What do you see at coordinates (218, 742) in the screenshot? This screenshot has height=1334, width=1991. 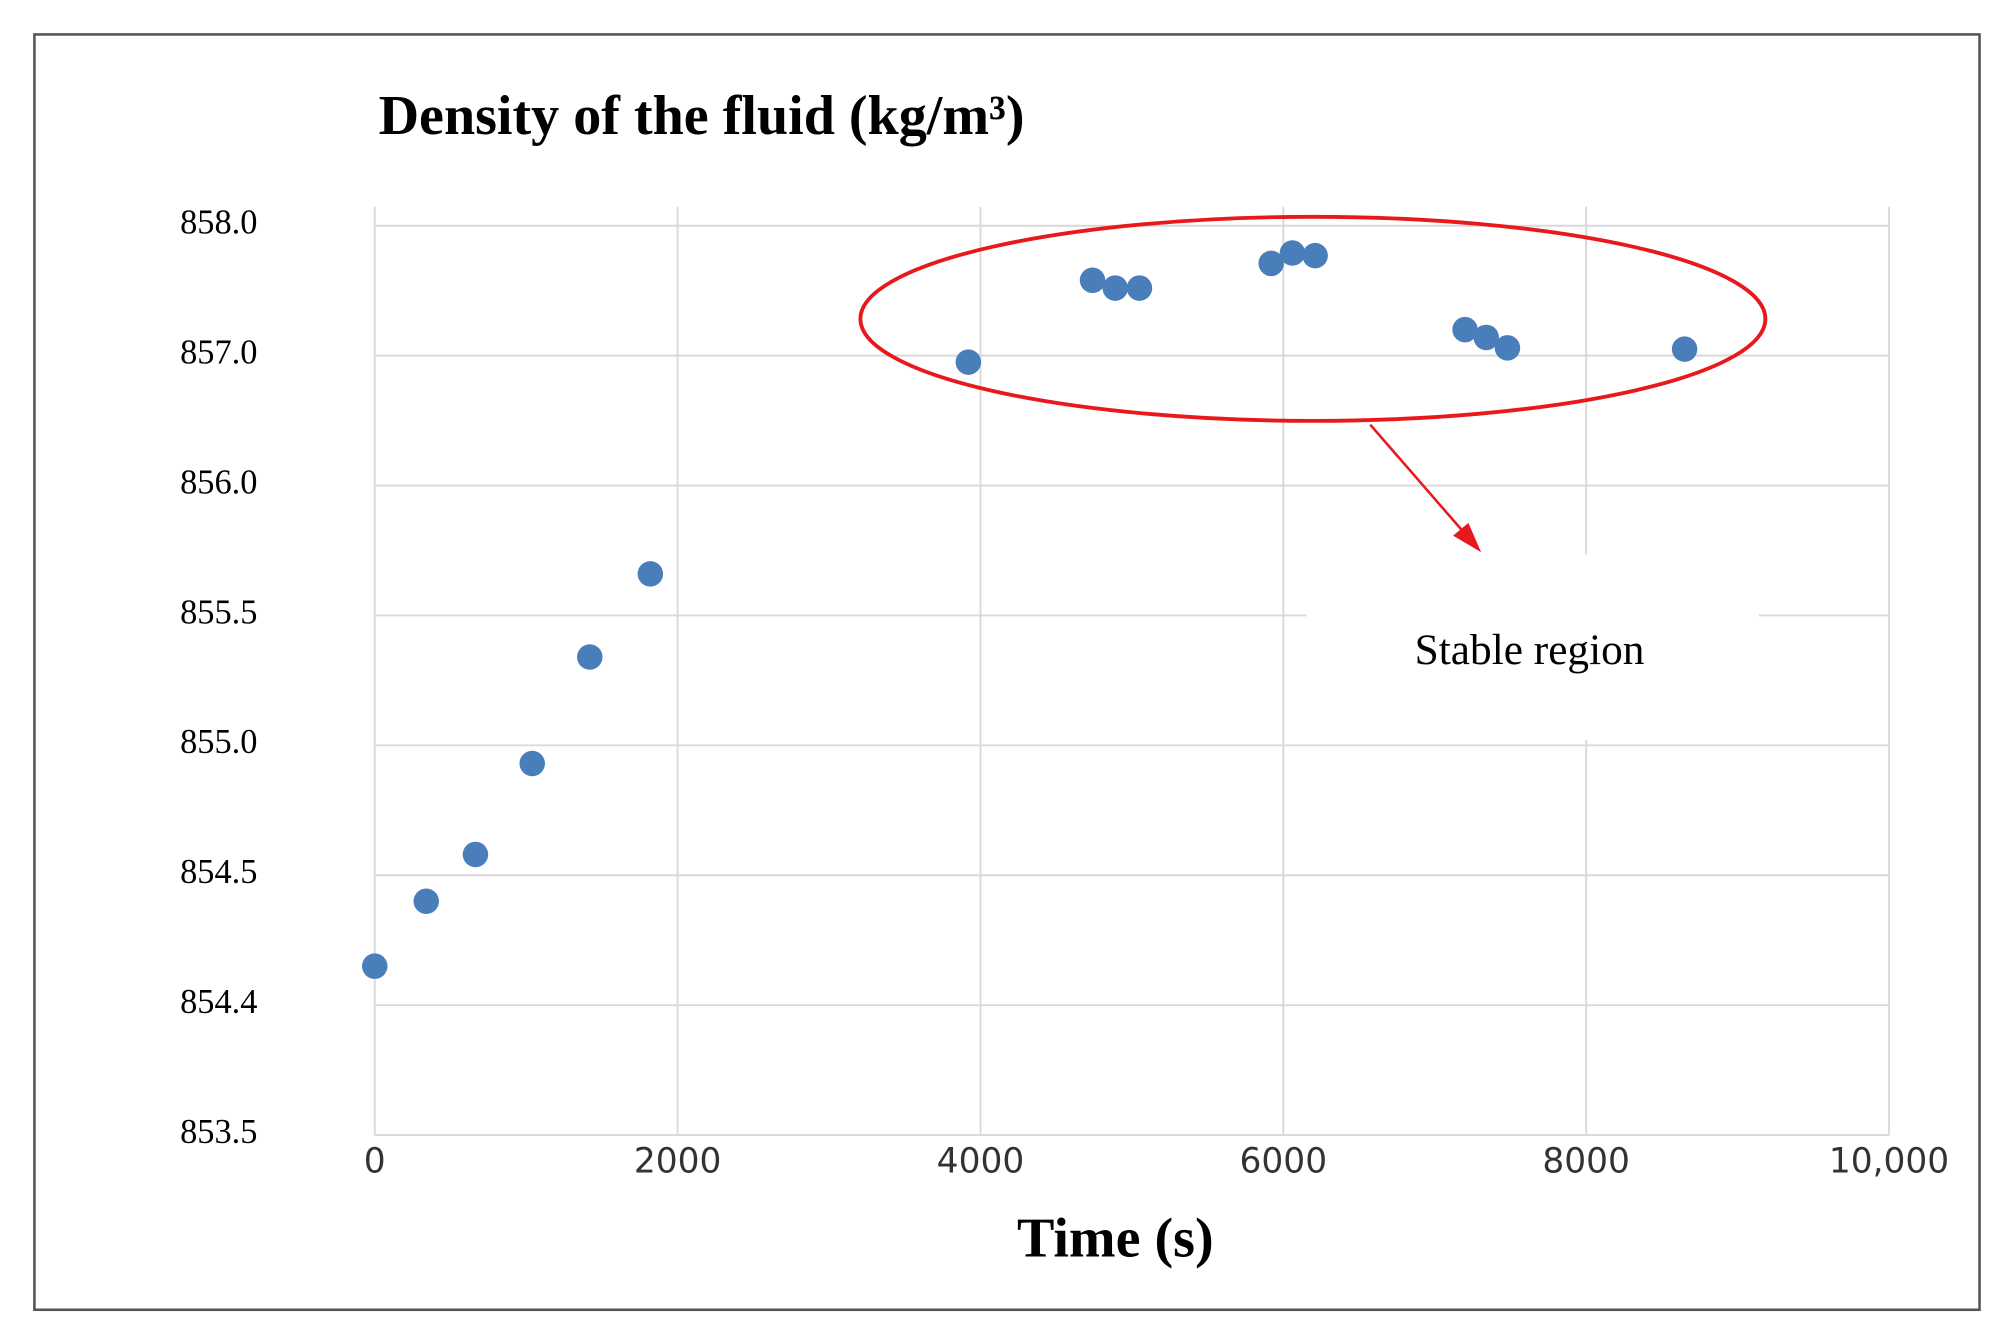 I see `y-tick-label: 855.0` at bounding box center [218, 742].